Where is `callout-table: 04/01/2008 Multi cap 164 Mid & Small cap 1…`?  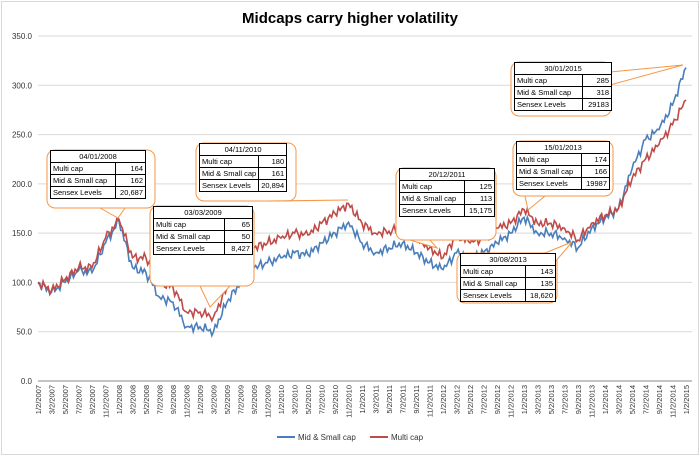 callout-table: 04/01/2008 Multi cap 164 Mid & Small cap 1… is located at coordinates (98, 174).